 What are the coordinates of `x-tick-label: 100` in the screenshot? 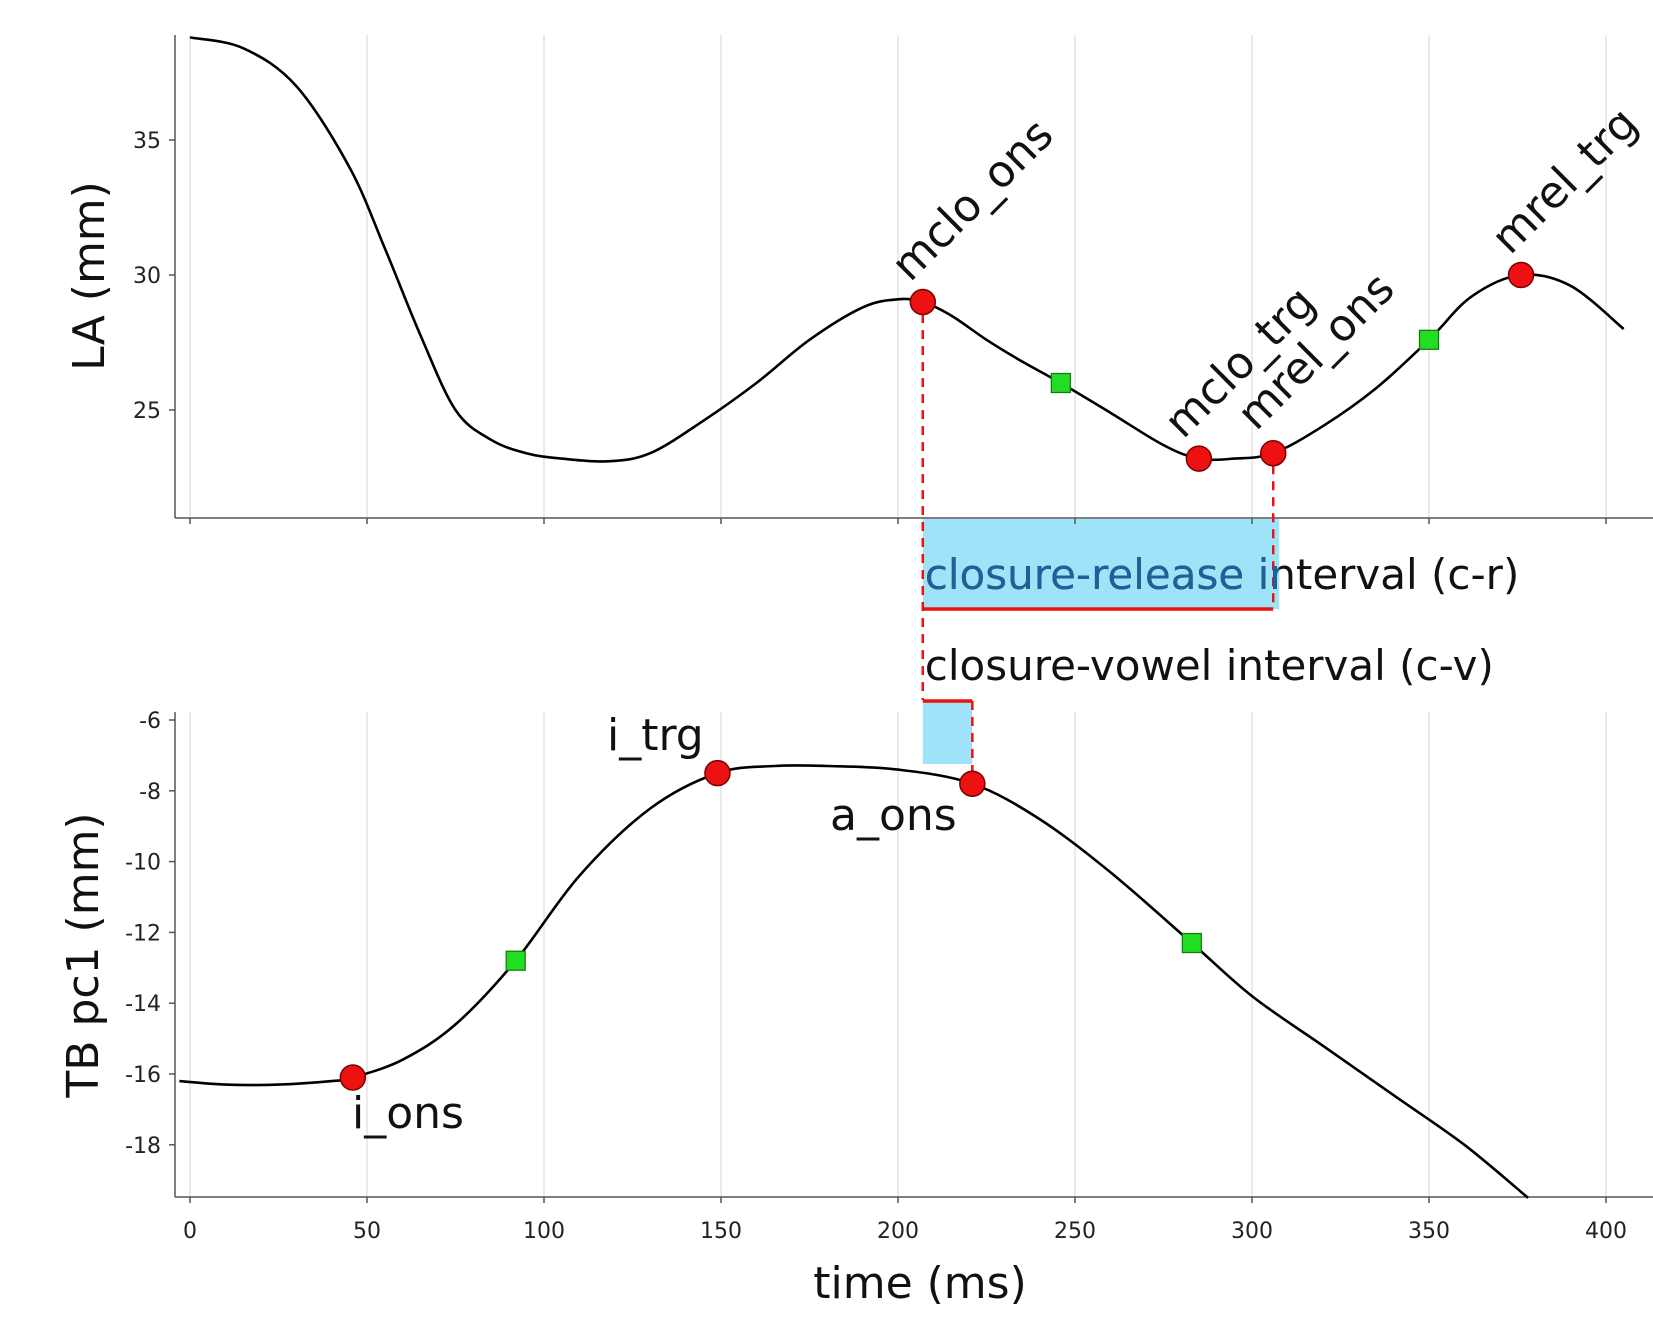 It's located at (544, 1231).